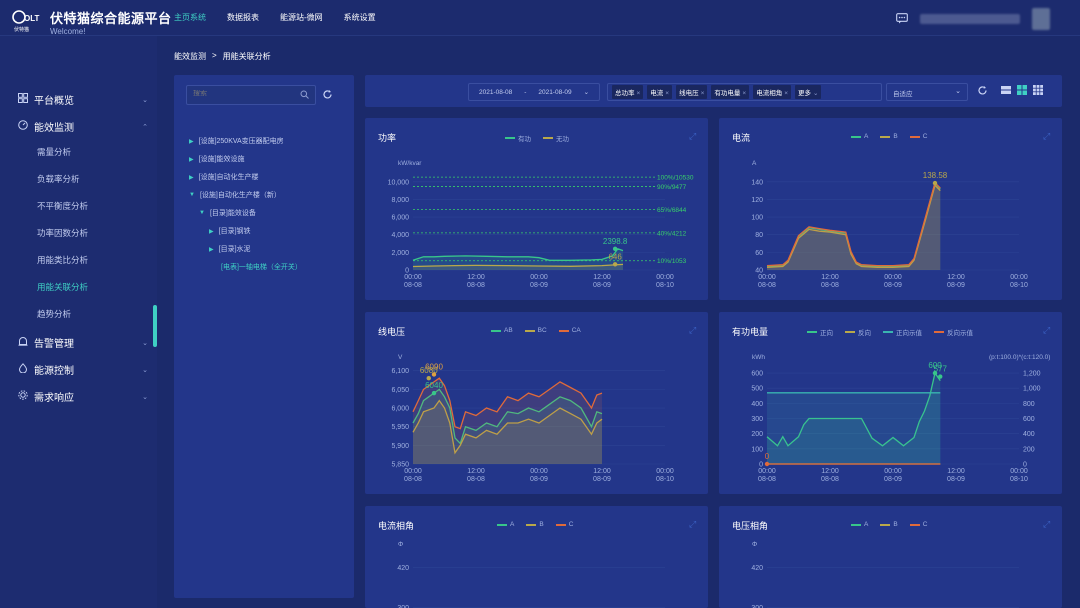 This screenshot has height=608, width=1080. I want to click on legend-item: 无功, so click(556, 138).